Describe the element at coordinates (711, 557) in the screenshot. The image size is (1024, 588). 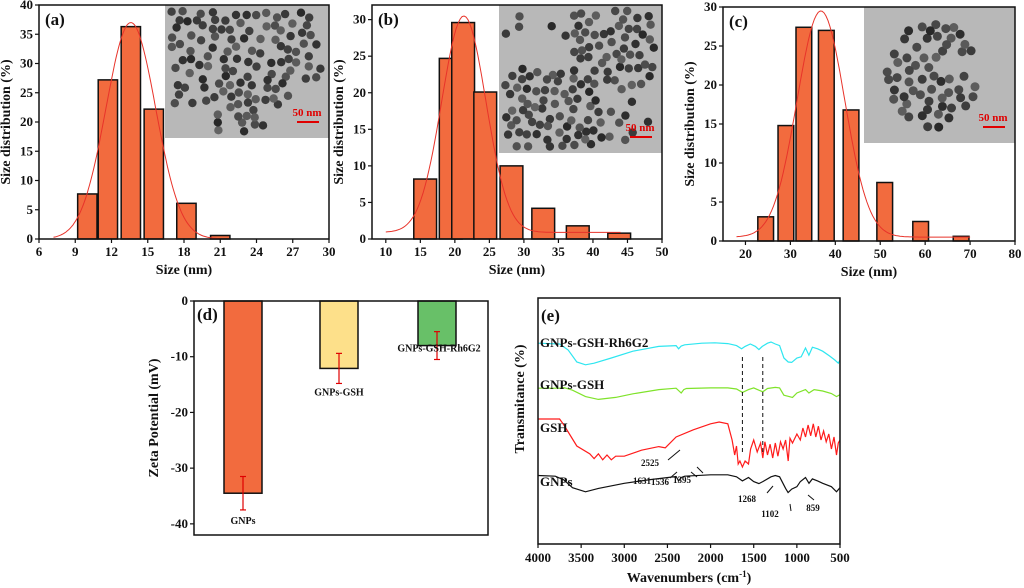
I see `x-tick-label: 2000` at that location.